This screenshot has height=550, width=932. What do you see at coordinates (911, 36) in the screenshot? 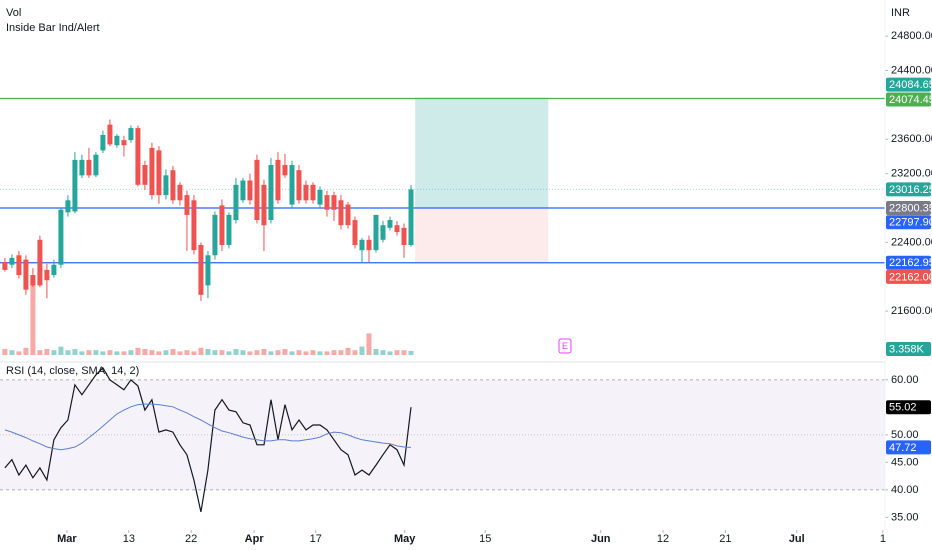
I see `y-tick-label: 24800.00` at bounding box center [911, 36].